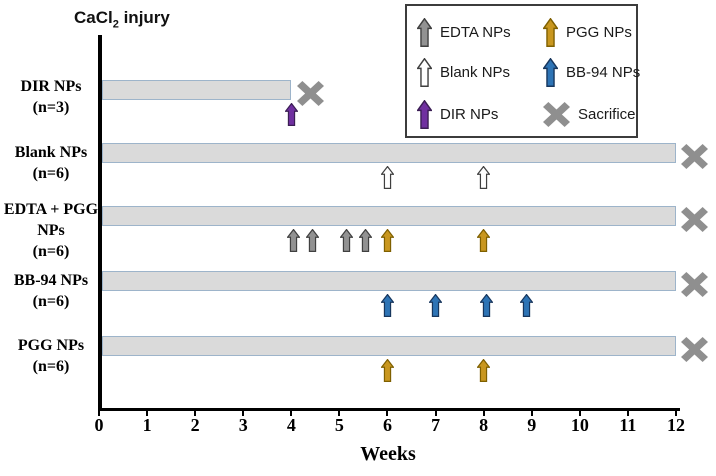  Describe the element at coordinates (436, 425) in the screenshot. I see `axis-tick-label: 7` at that location.